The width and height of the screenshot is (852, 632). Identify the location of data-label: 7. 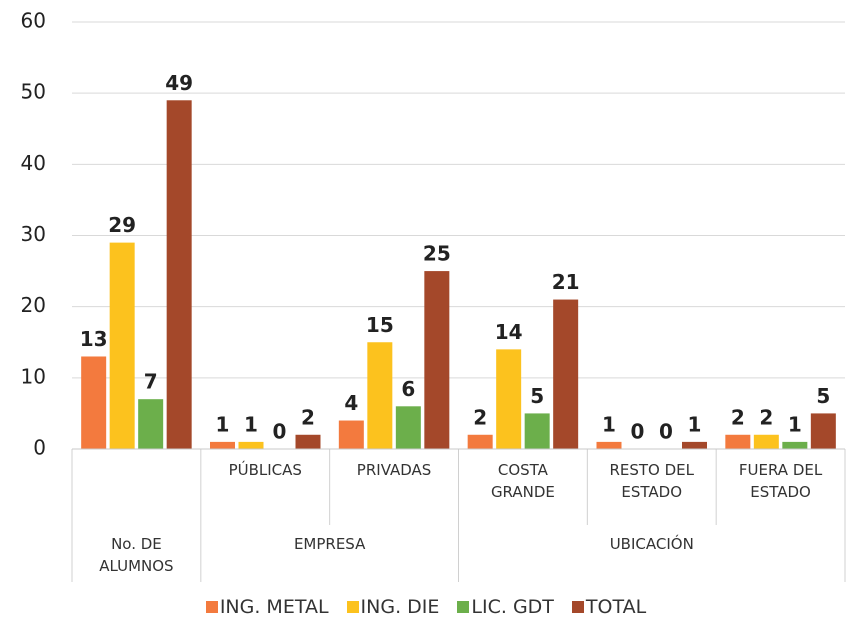
(151, 382).